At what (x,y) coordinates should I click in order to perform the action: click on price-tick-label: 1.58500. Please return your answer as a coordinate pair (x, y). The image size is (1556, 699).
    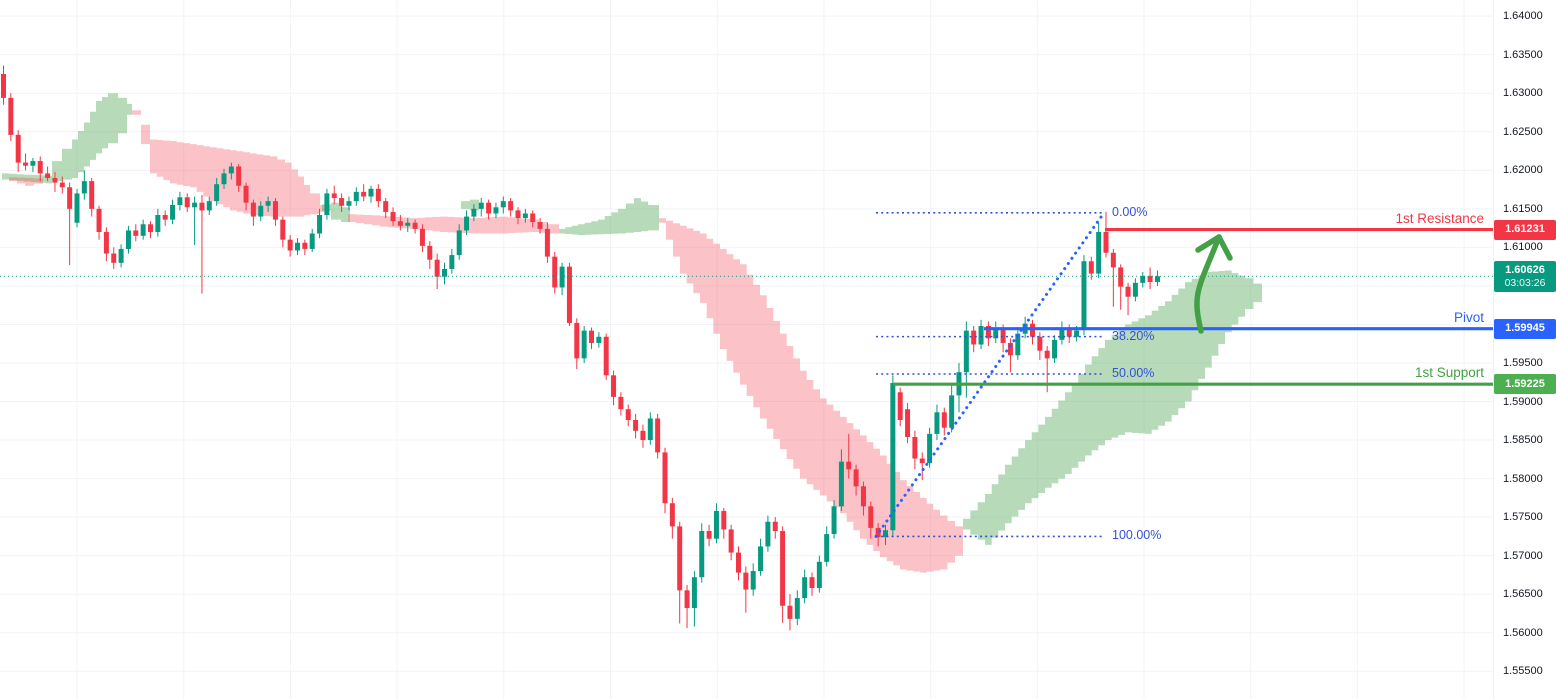
    Looking at the image, I should click on (1523, 440).